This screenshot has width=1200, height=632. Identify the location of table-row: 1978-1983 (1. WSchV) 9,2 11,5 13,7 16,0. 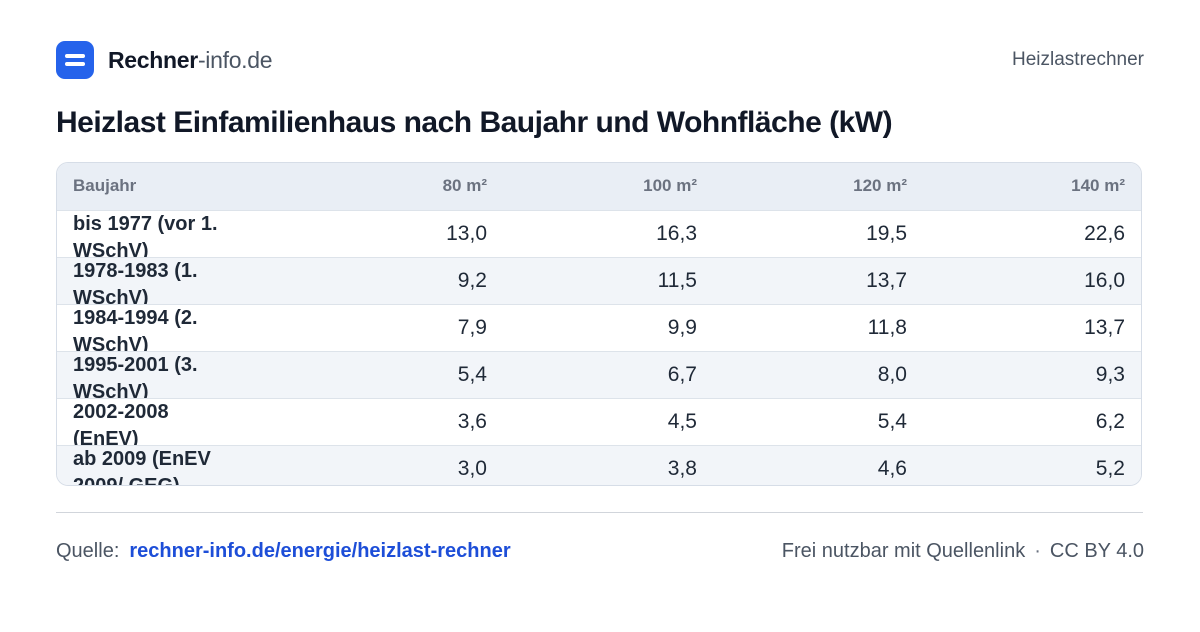
(599, 280).